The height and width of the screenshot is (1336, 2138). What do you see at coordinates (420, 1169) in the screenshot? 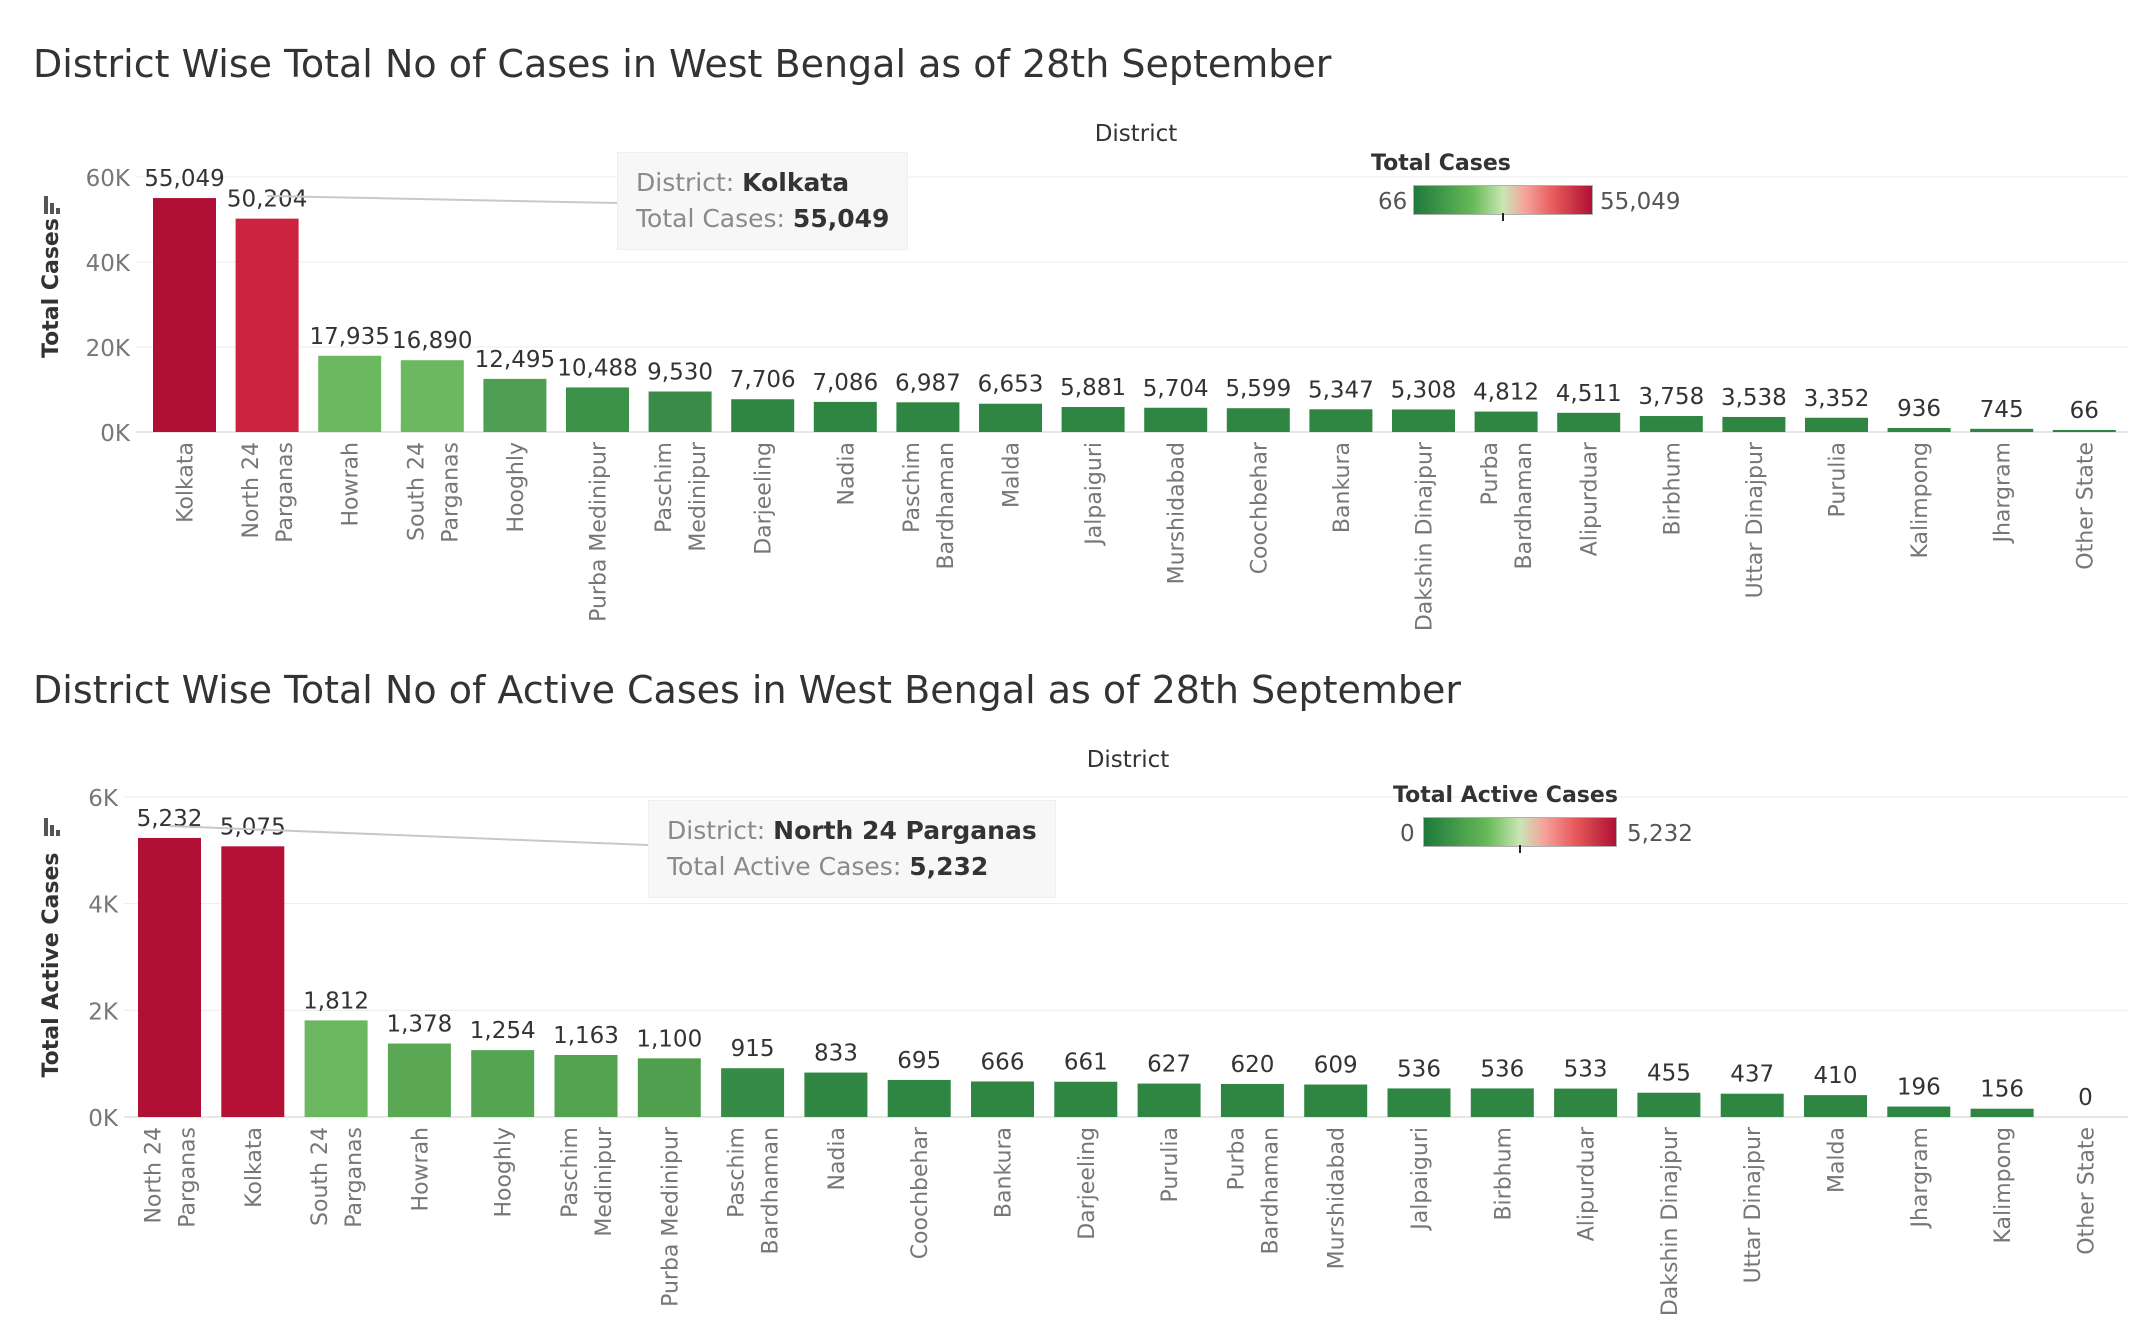
I see `category-label: Howrah` at bounding box center [420, 1169].